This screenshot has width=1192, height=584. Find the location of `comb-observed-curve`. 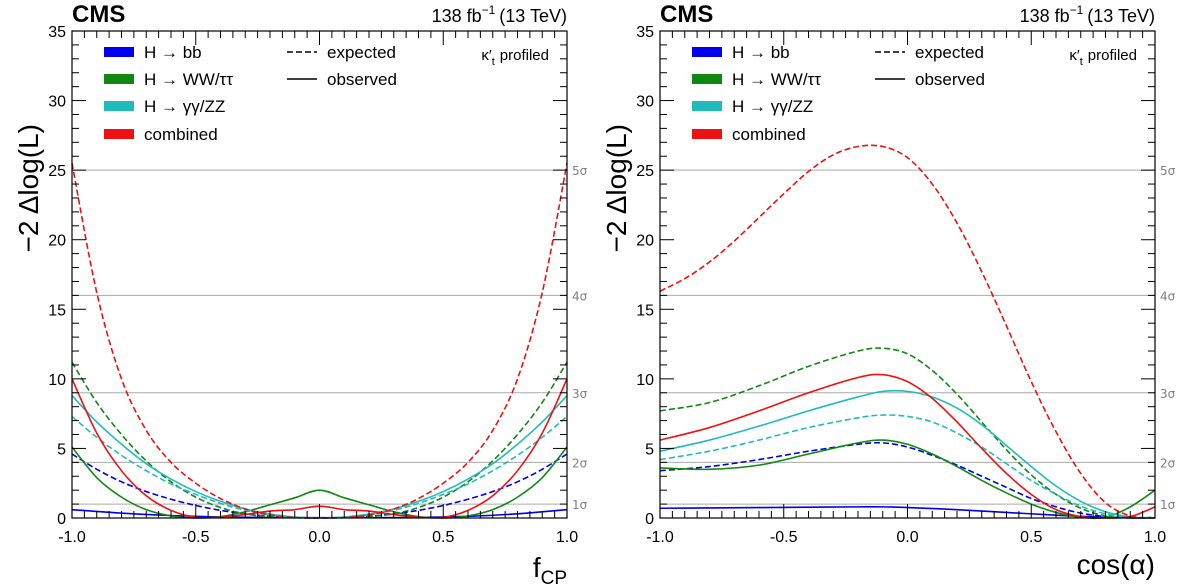

comb-observed-curve is located at coordinates (319, 448).